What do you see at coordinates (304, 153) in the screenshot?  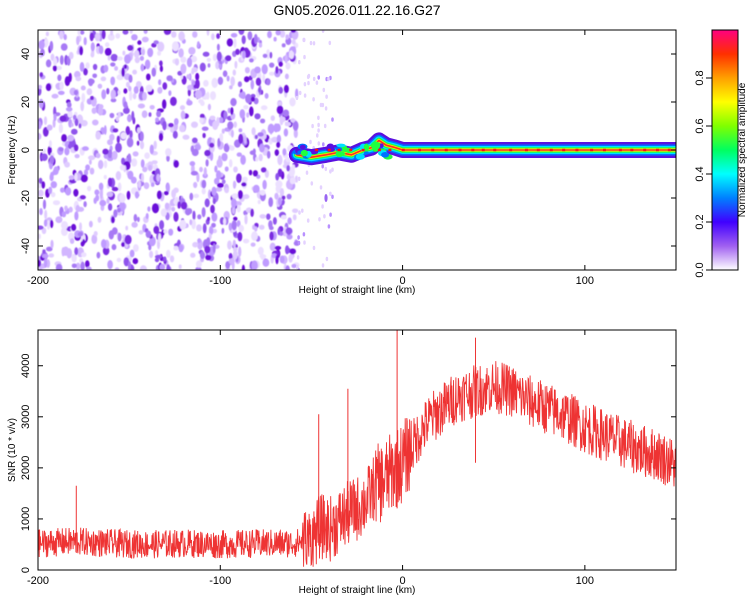 I see `signal-blob` at bounding box center [304, 153].